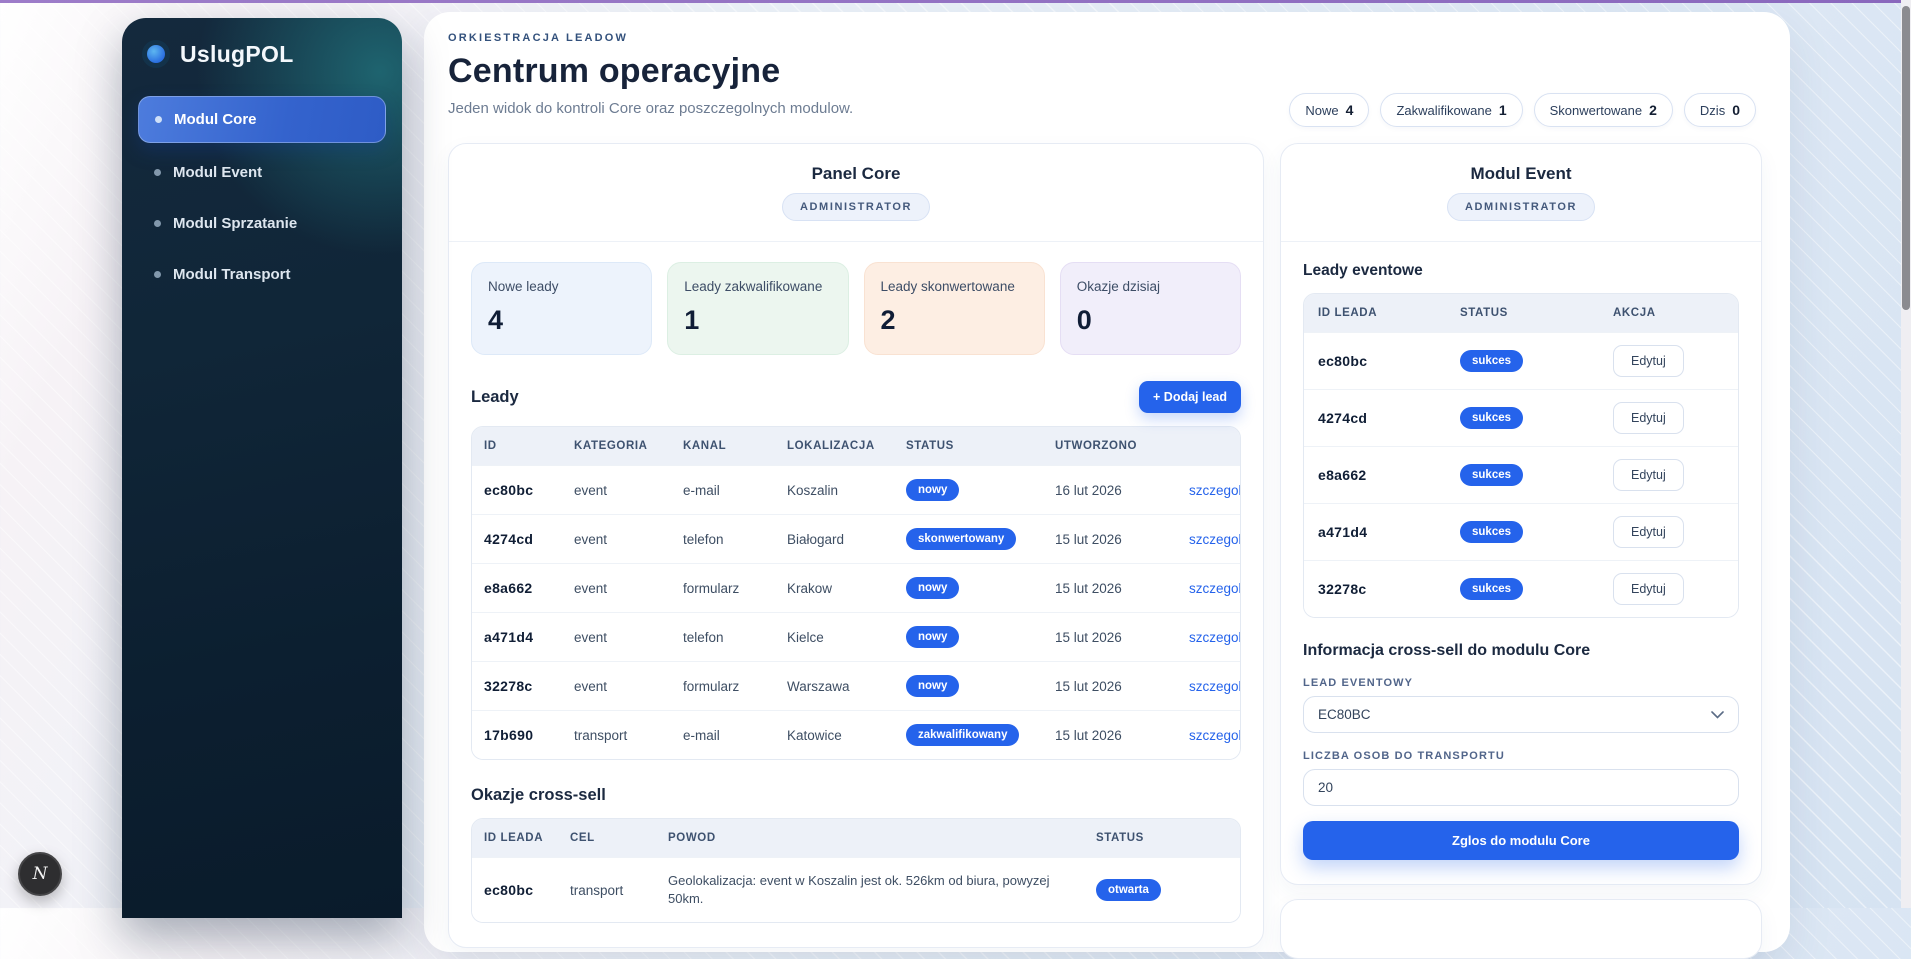  What do you see at coordinates (703, 637) in the screenshot?
I see `lead-kanal: telefon` at bounding box center [703, 637].